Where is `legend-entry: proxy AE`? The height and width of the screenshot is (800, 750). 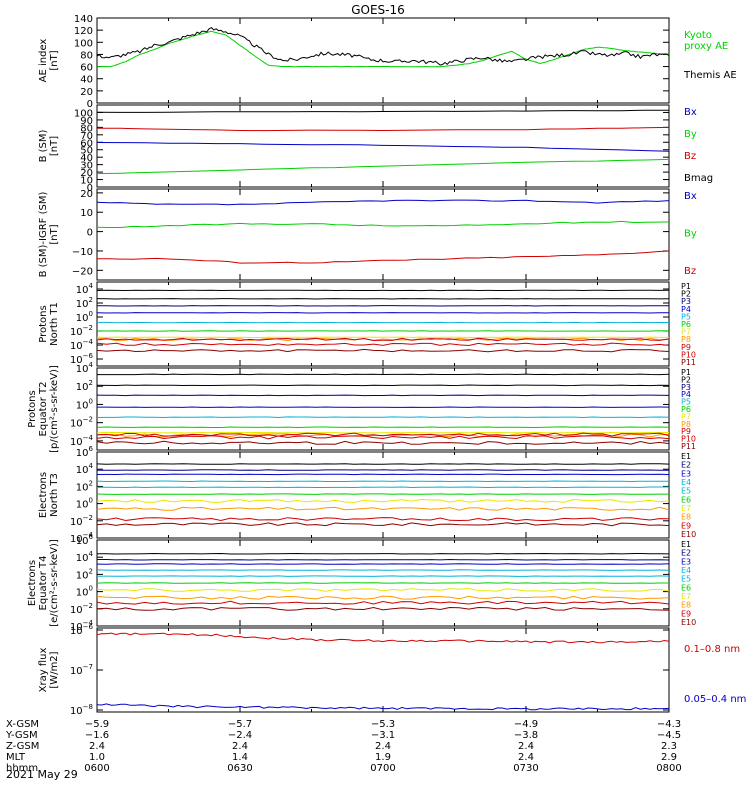
legend-entry: proxy AE is located at coordinates (706, 46).